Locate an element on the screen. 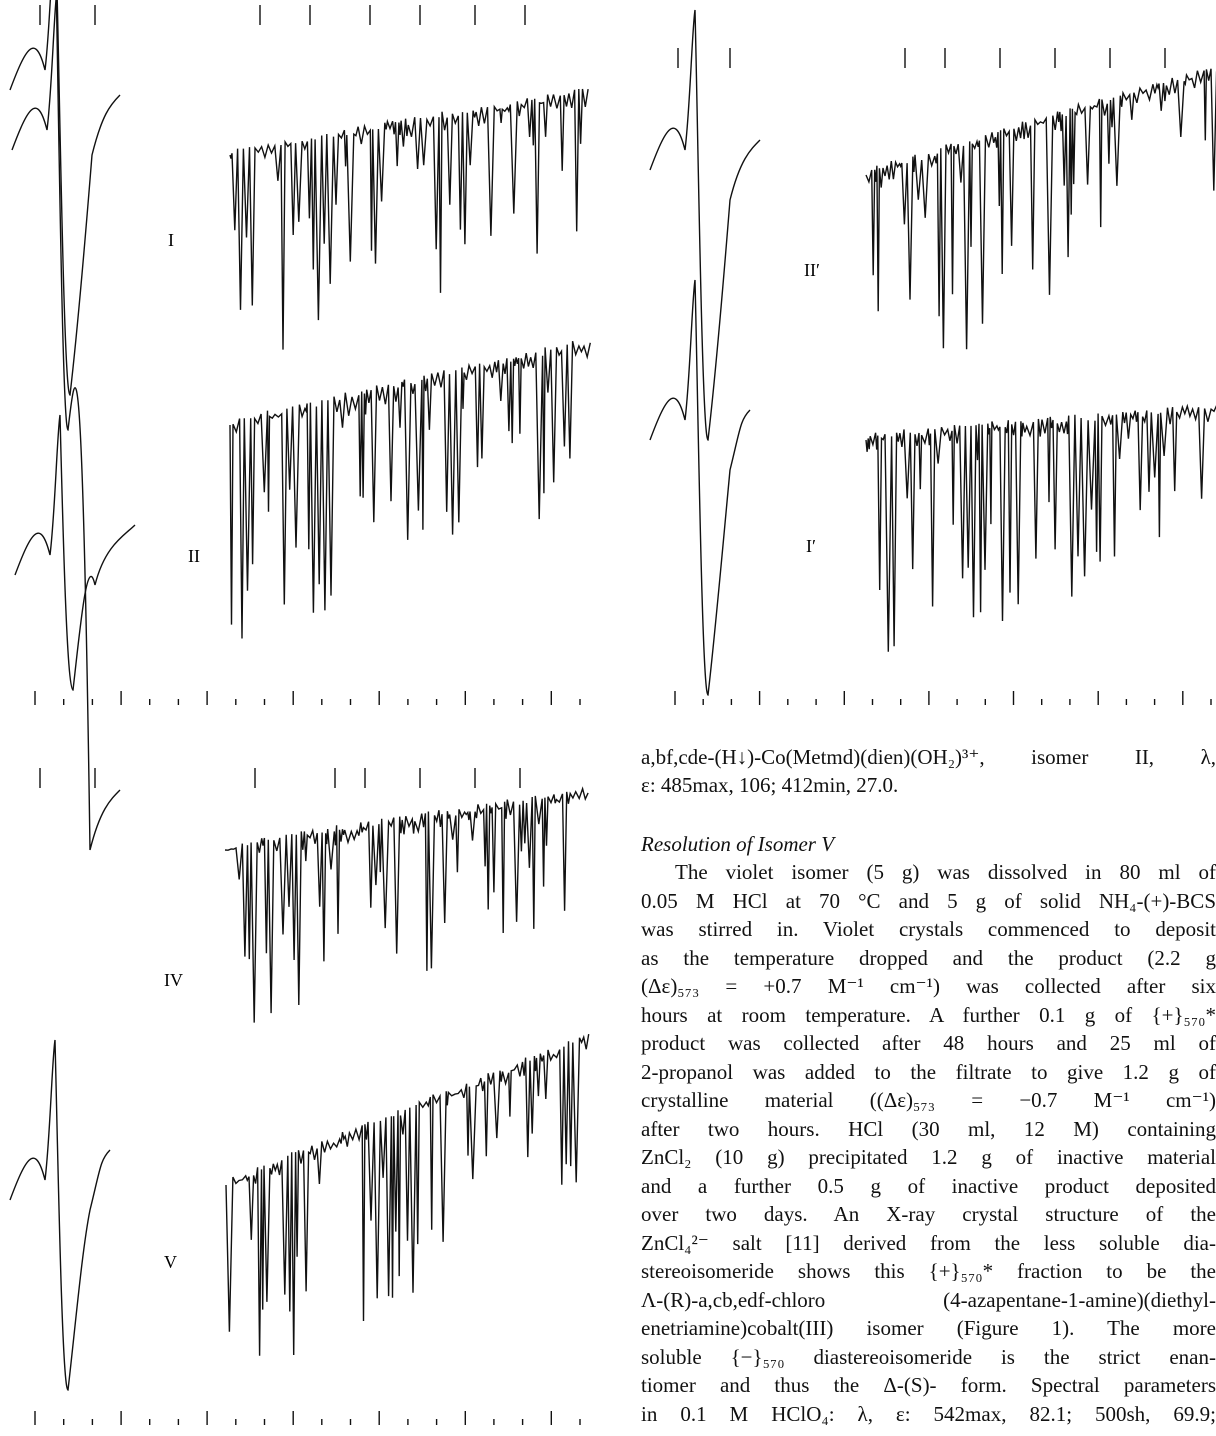 The height and width of the screenshot is (1436, 1216). spectrum-label: II is located at coordinates (194, 556).